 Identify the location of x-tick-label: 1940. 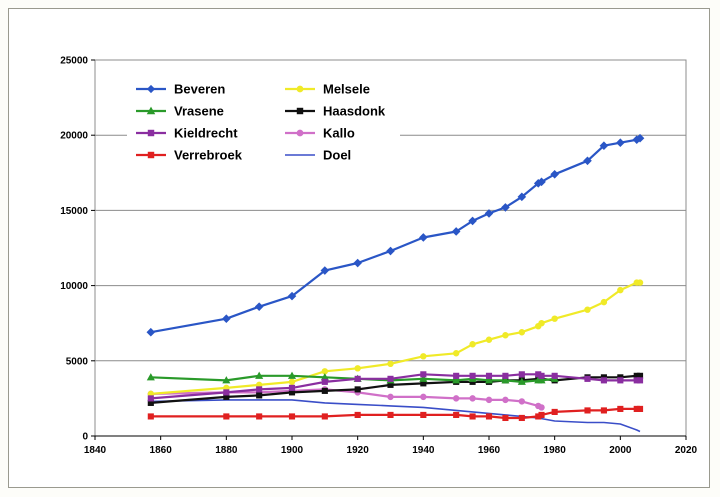
(423, 450).